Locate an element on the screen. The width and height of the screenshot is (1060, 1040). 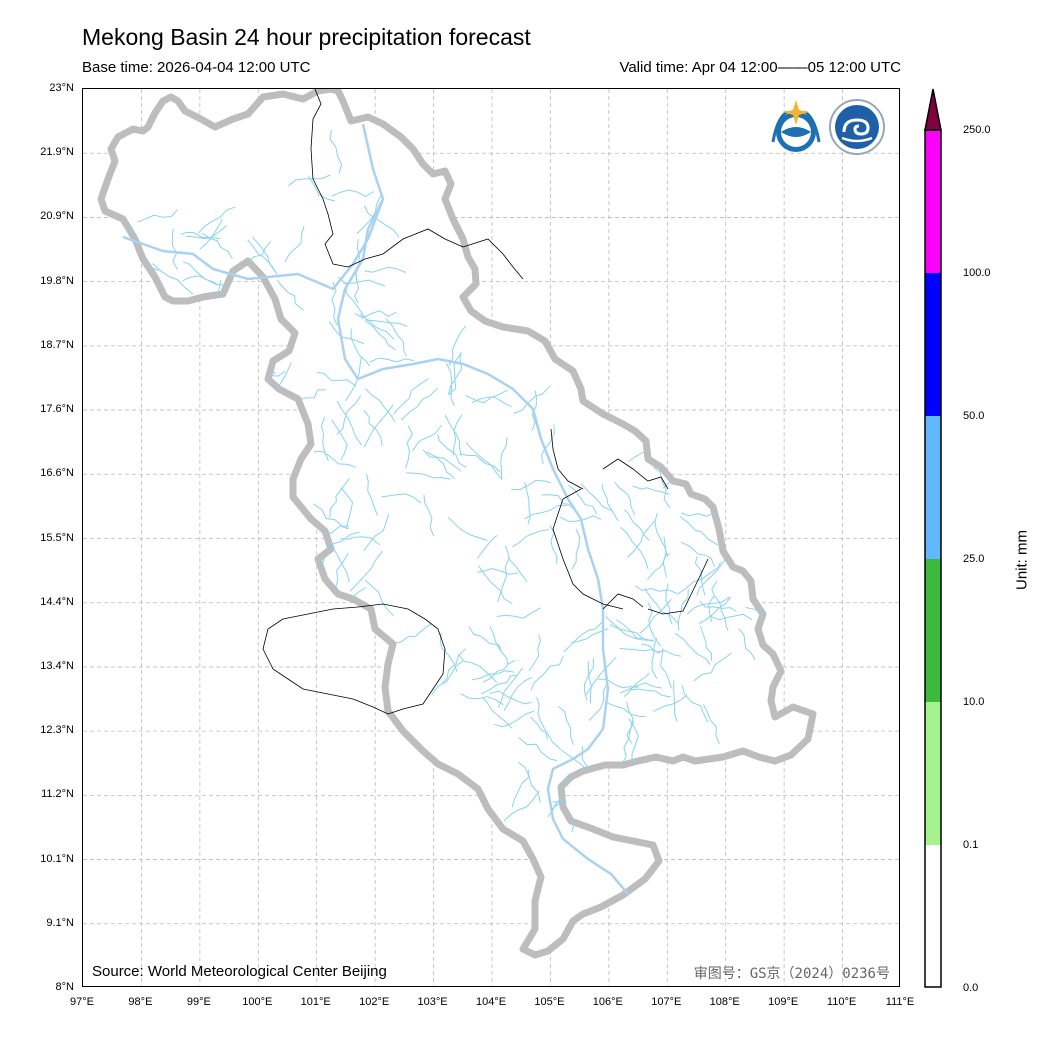
x-tick-label: 100°E is located at coordinates (257, 1002).